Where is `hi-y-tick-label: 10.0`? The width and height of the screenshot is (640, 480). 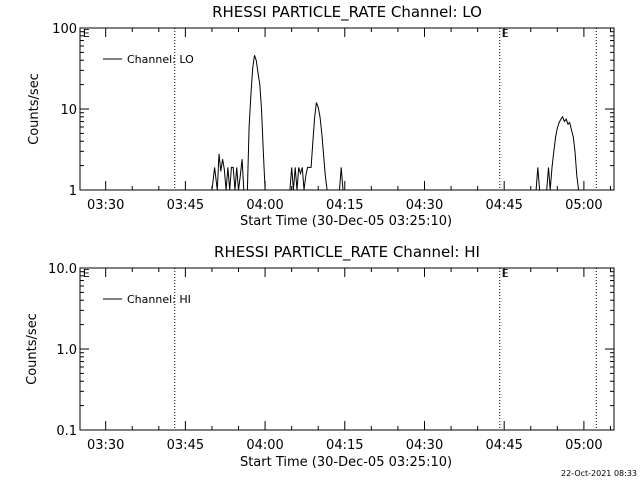
hi-y-tick-label: 10.0 is located at coordinates (62, 269).